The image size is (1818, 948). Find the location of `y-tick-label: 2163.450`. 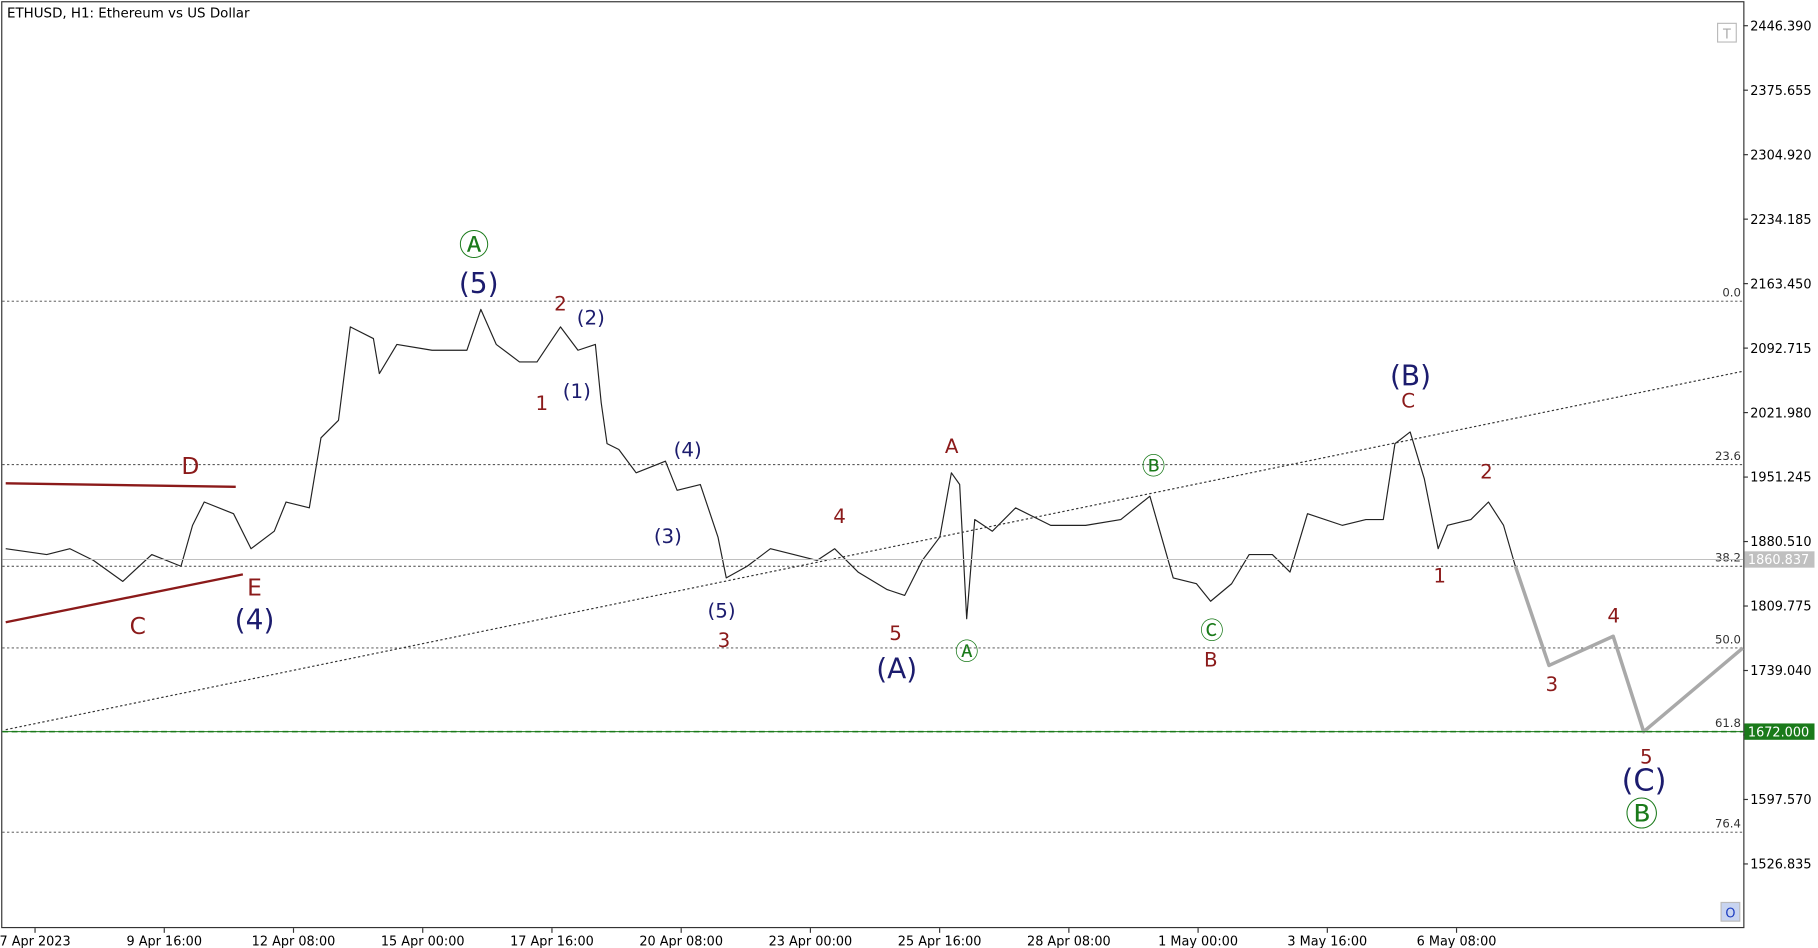

y-tick-label: 2163.450 is located at coordinates (1780, 284).